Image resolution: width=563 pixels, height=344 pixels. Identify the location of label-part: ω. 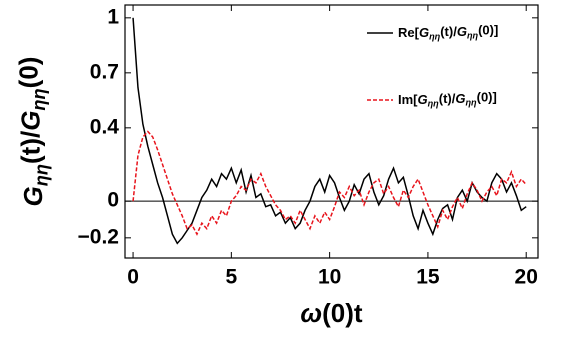
(311, 313).